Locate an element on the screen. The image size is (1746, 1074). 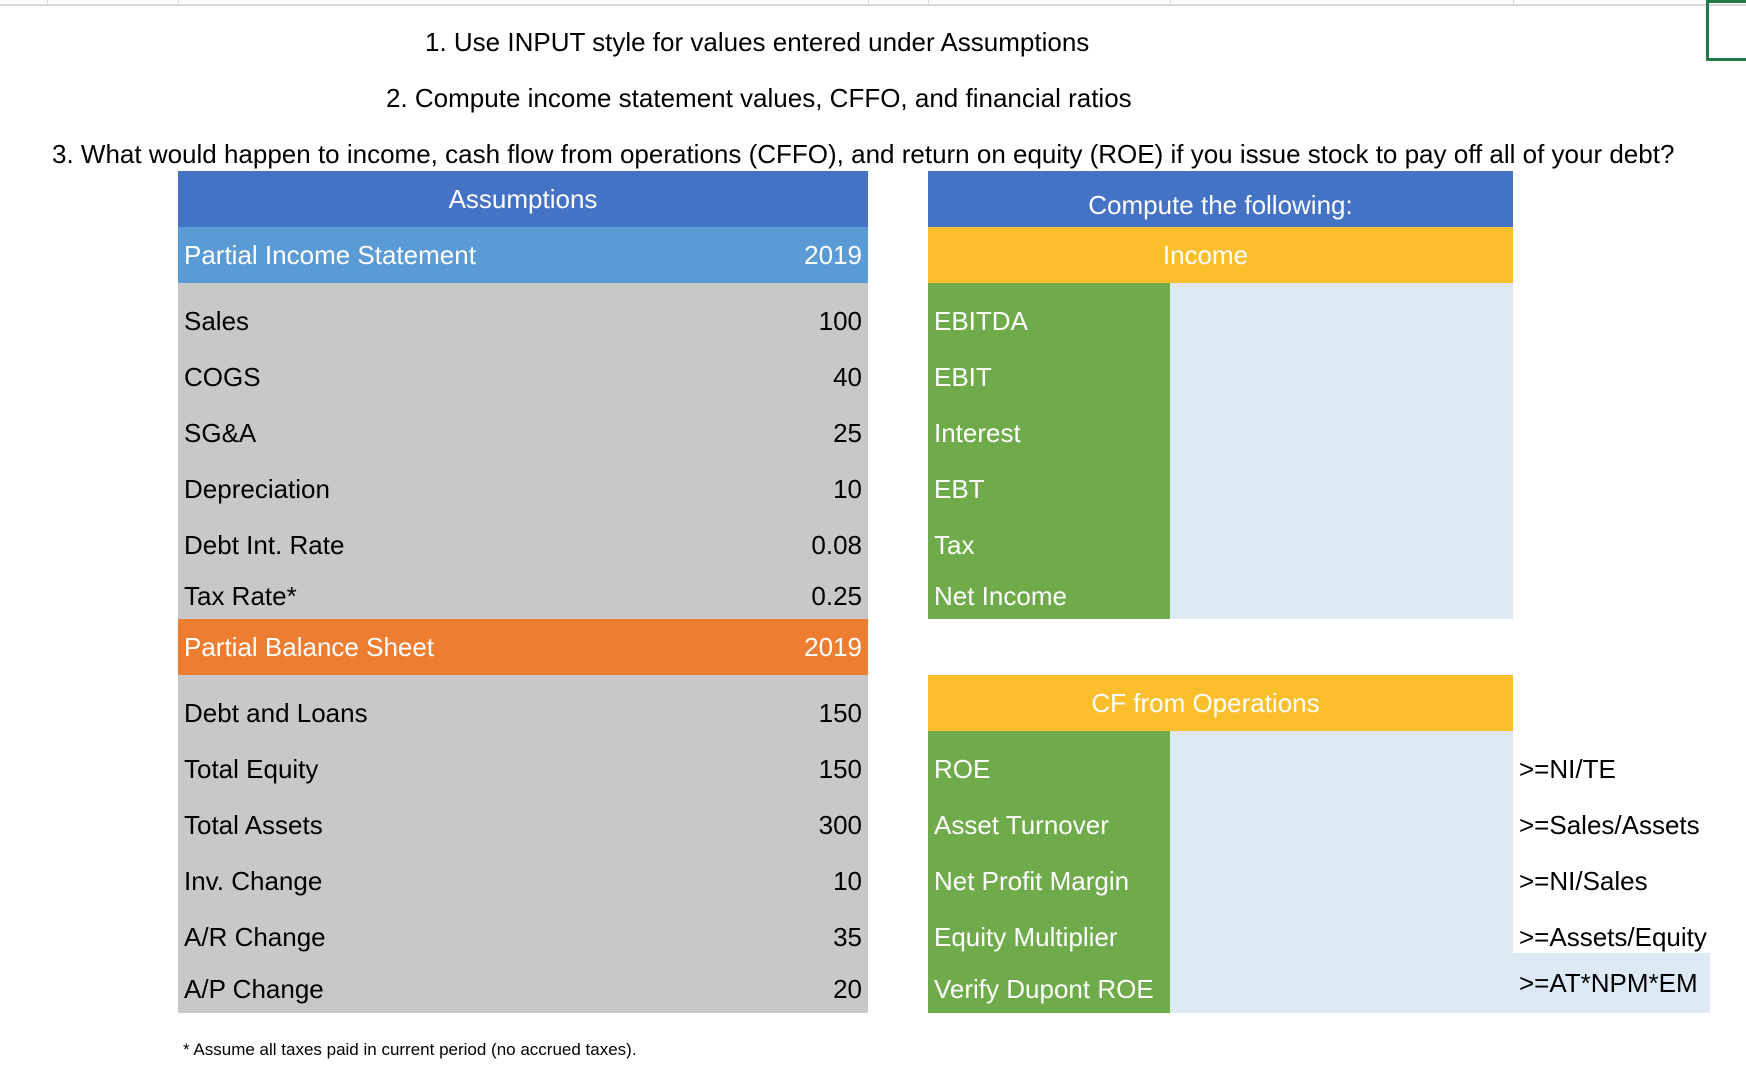
balance-sheet-header: Partial Balance Sheet is located at coordinates (469, 647).